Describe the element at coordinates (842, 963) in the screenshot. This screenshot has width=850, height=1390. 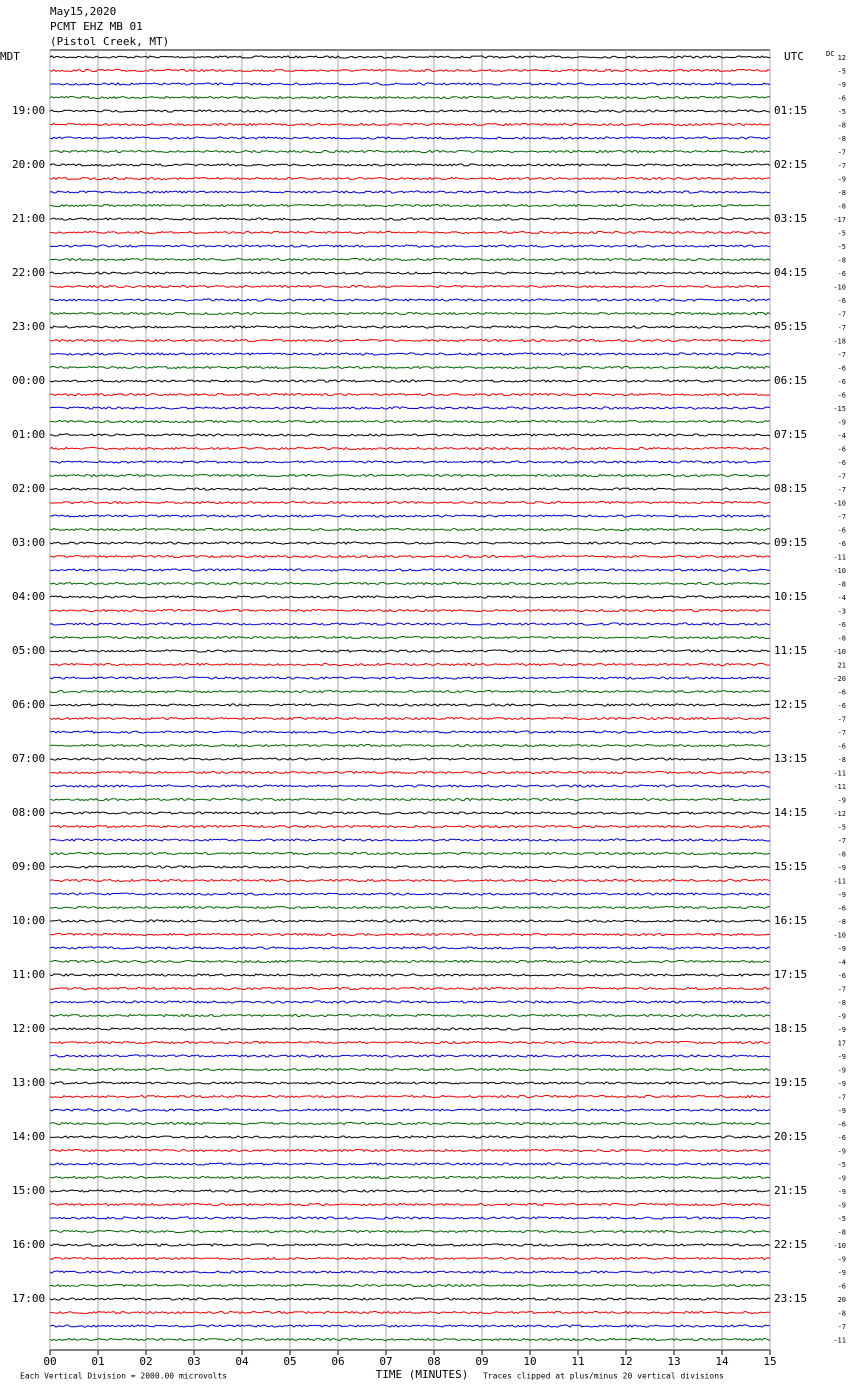
I see `dc-offset: -4` at that location.